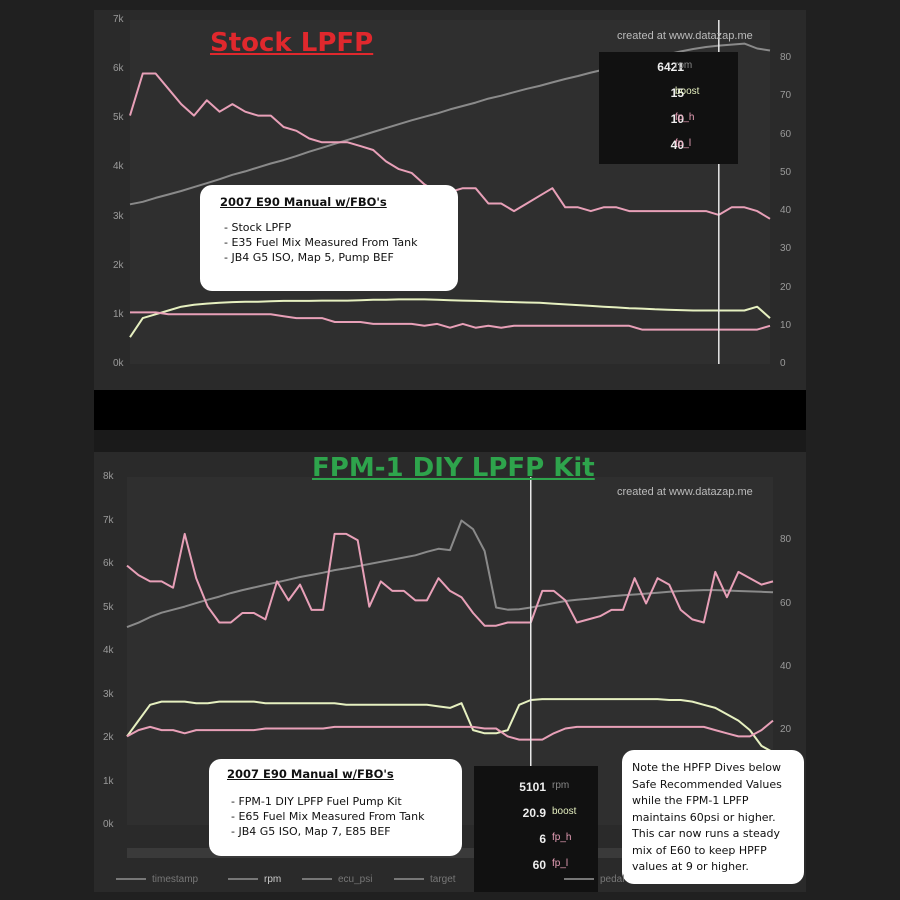 The image size is (900, 900). I want to click on annotation-item: - E35 Fuel Mix Measured From Tank, so click(321, 242).